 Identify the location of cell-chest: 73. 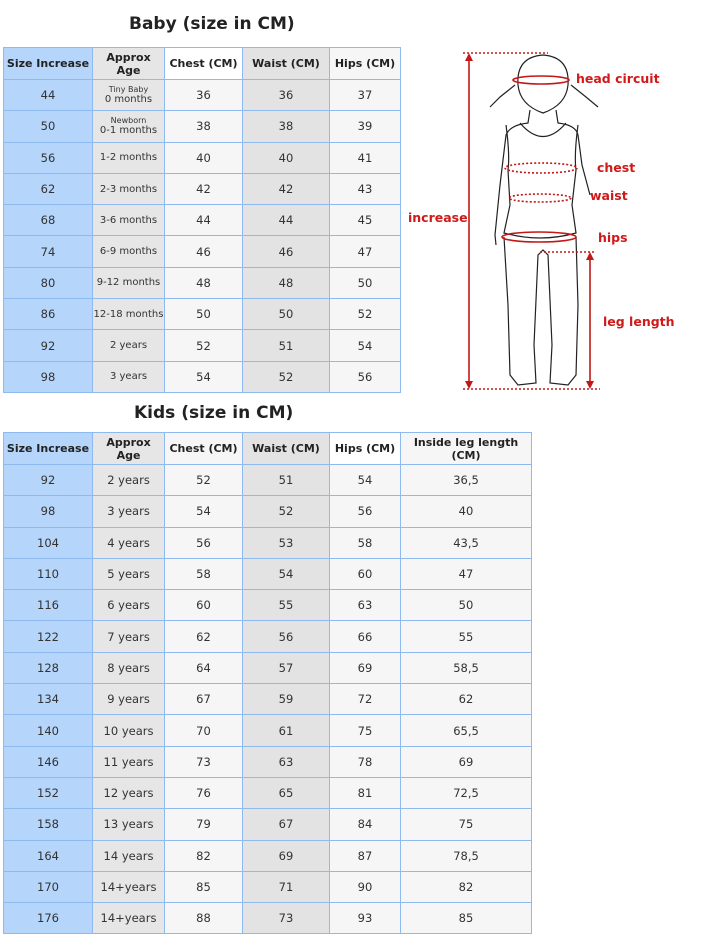
(203, 761).